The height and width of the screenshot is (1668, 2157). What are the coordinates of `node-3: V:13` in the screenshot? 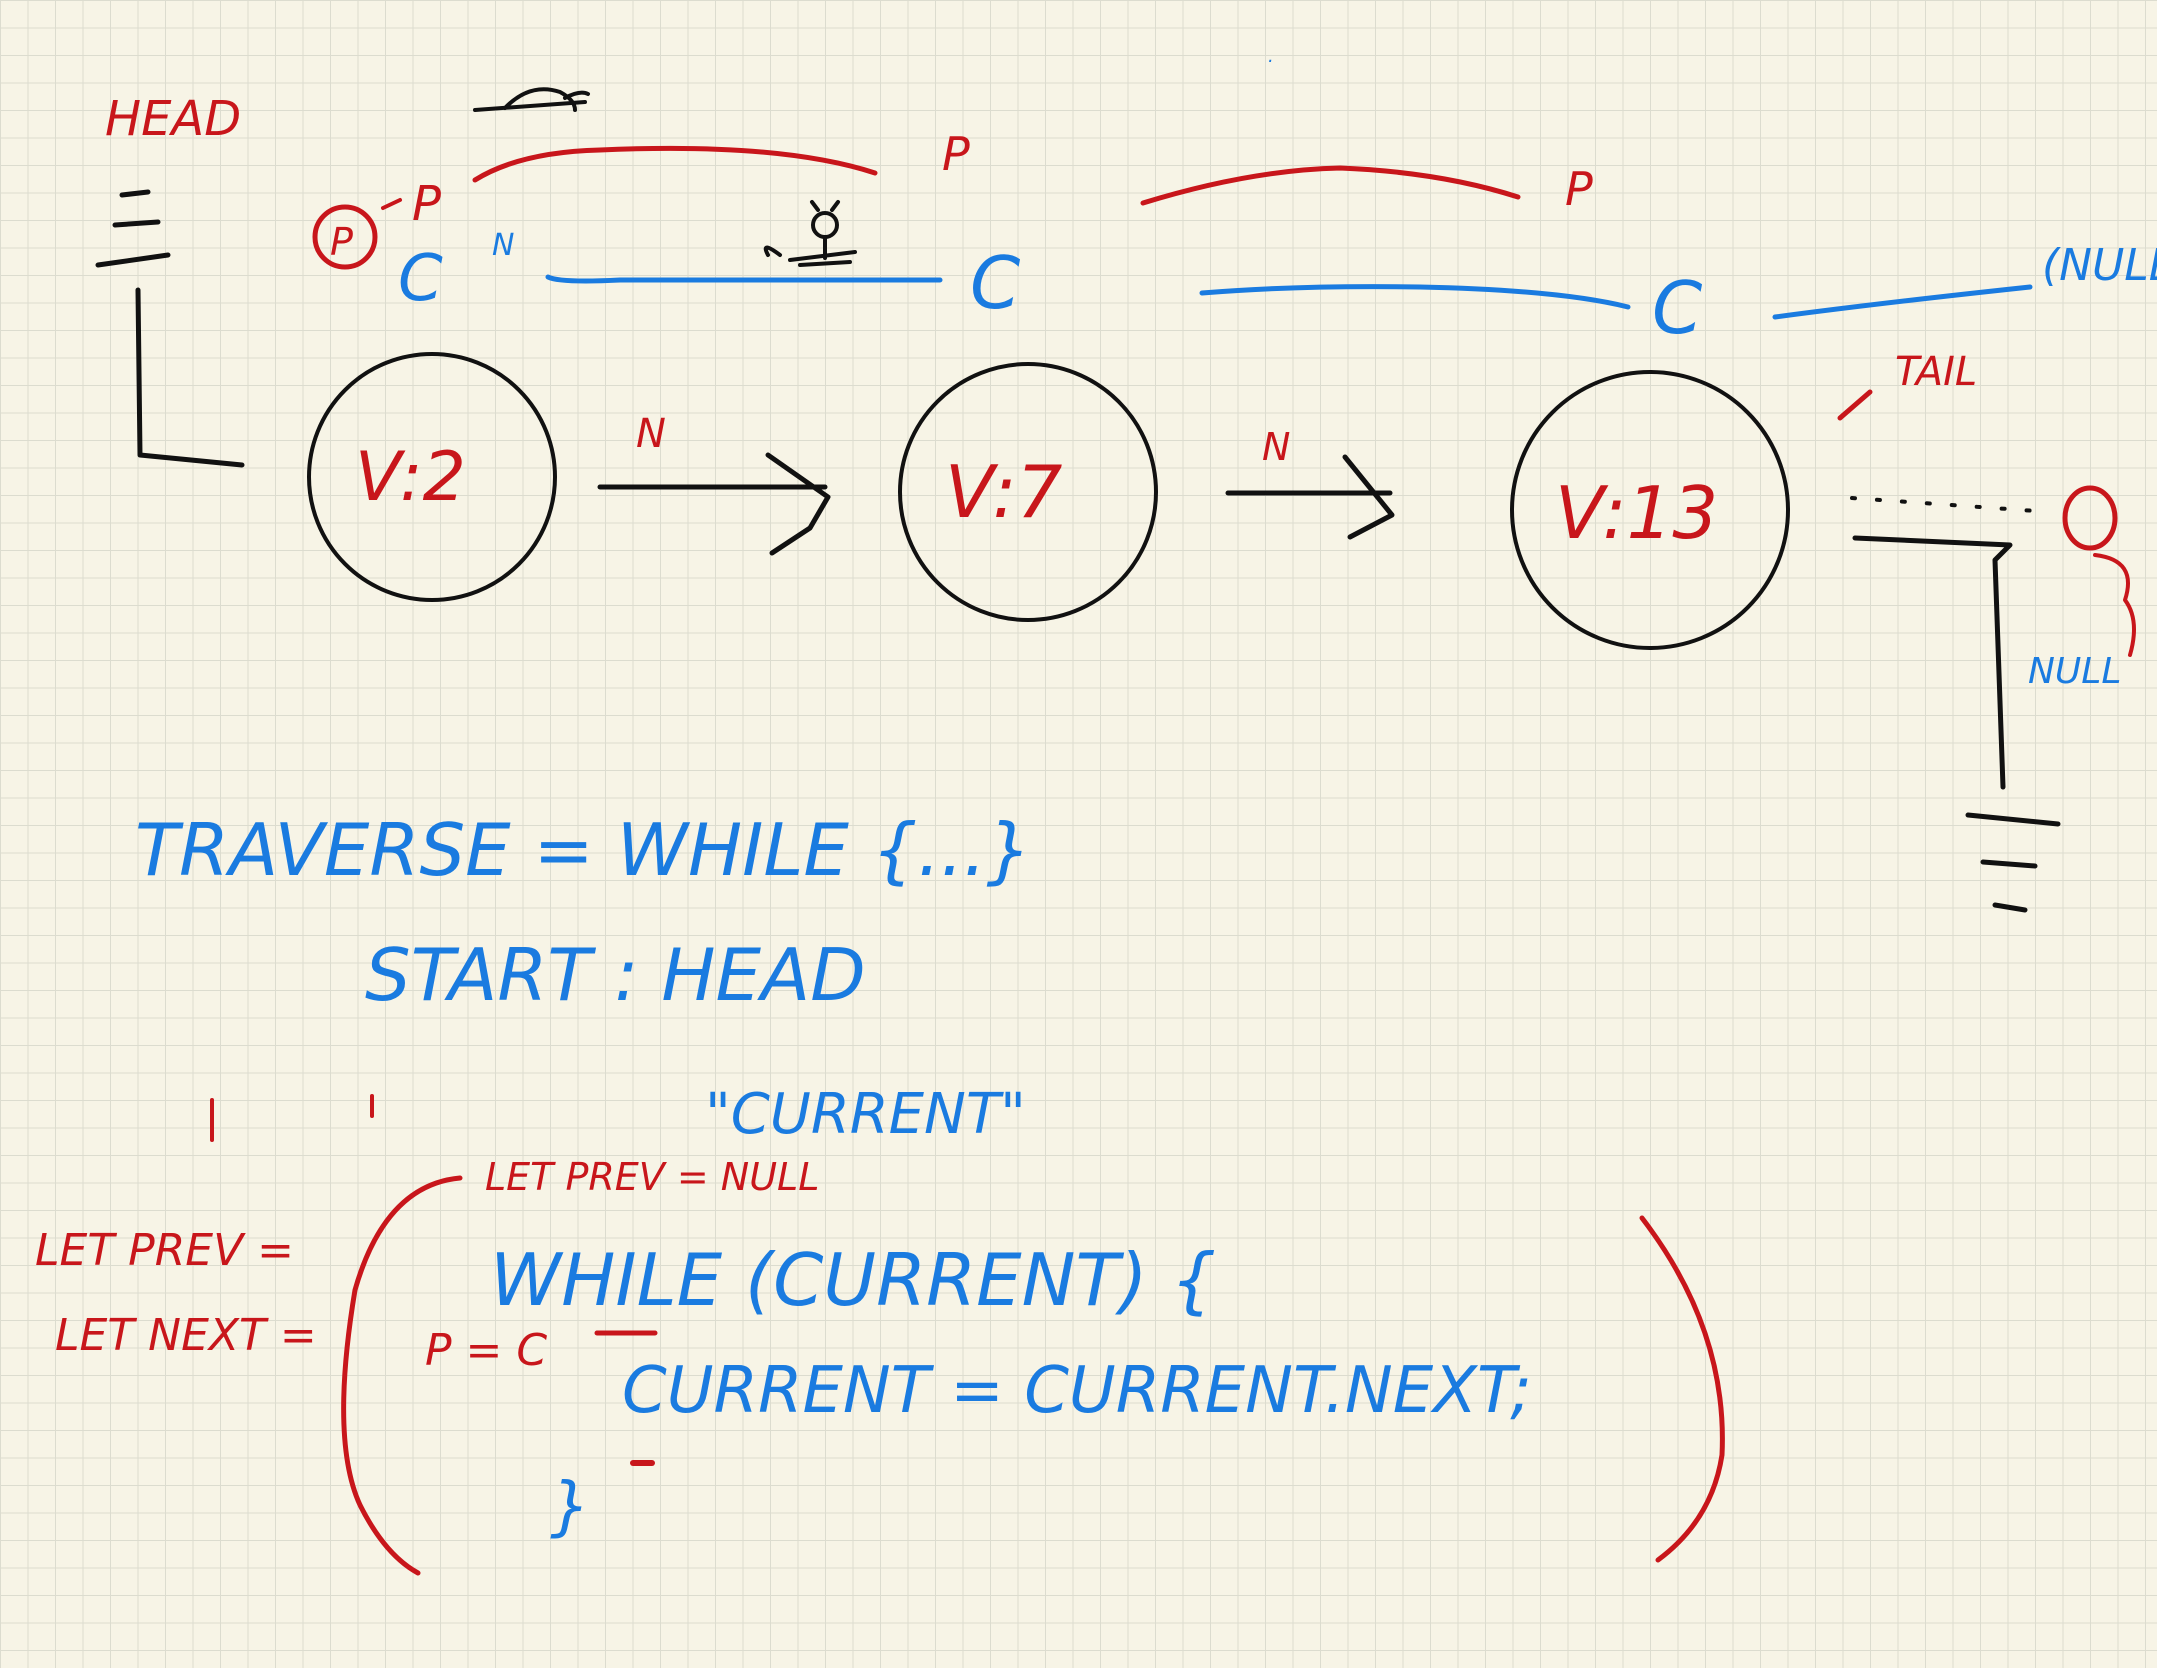 It's located at (1650, 510).